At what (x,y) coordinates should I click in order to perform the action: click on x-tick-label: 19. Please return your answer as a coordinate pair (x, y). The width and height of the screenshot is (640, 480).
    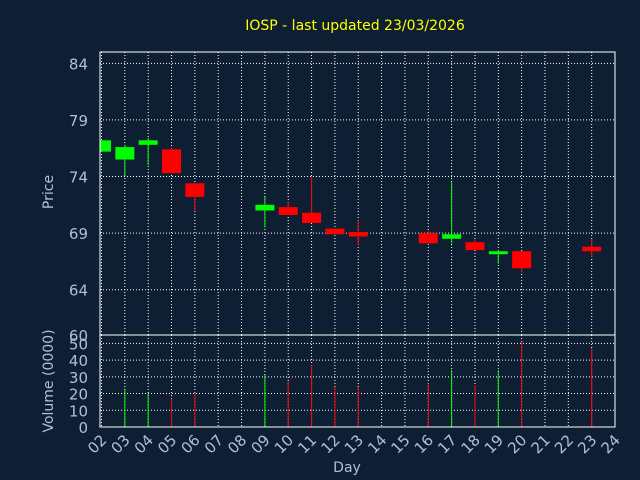
    Looking at the image, I should click on (494, 444).